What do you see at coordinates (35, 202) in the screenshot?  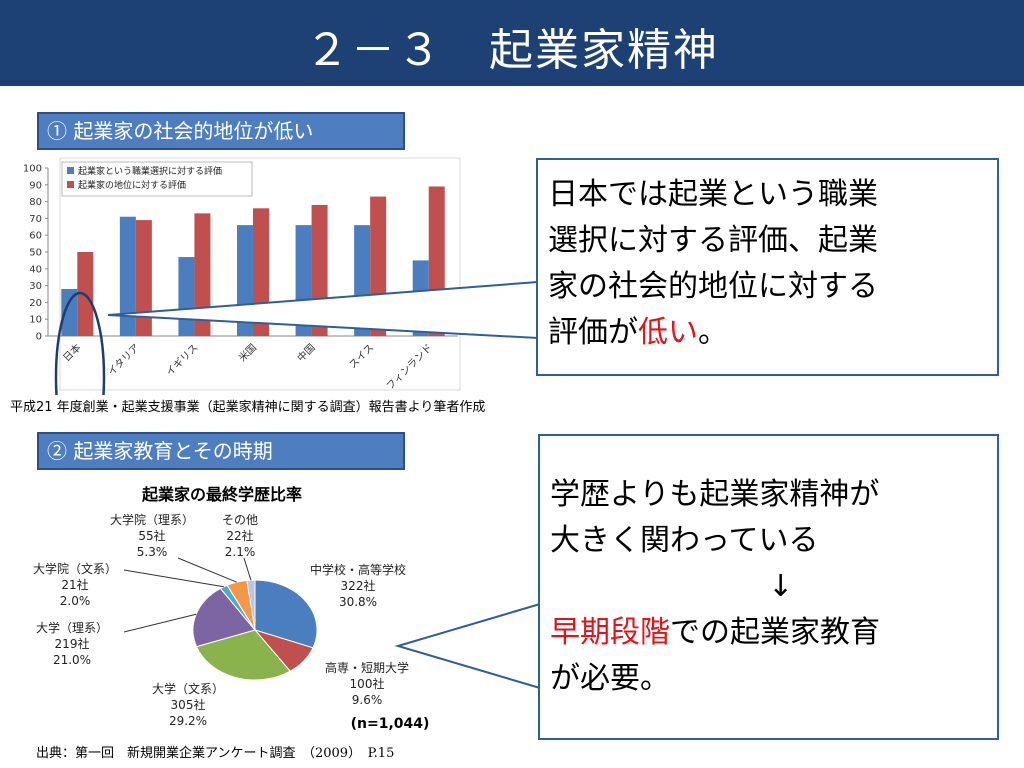 I see `y-tick-label: 80` at bounding box center [35, 202].